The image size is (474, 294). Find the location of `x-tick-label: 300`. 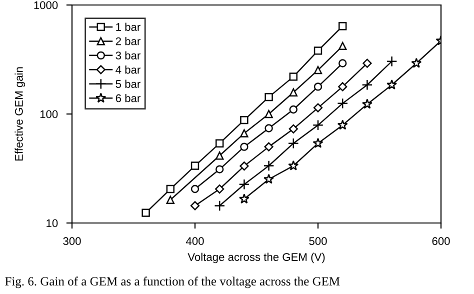

x-tick-label: 300 is located at coordinates (72, 241).